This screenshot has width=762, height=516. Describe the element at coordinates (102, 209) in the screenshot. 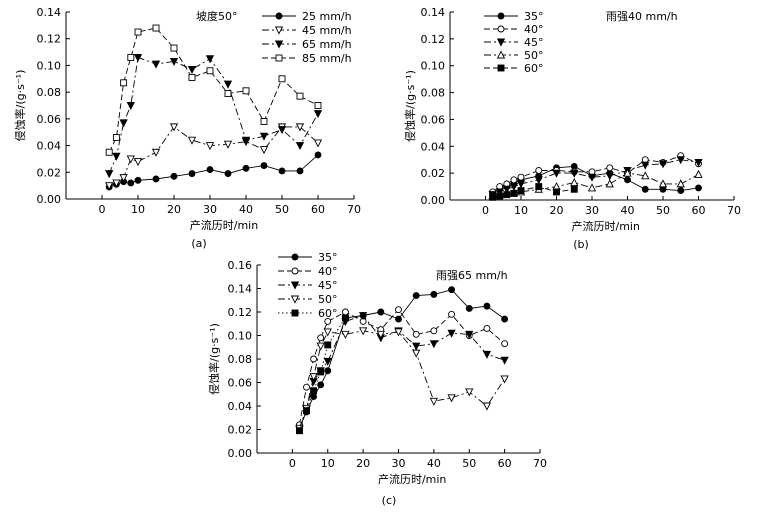

I see `panel1-x-tick-label: 0` at that location.